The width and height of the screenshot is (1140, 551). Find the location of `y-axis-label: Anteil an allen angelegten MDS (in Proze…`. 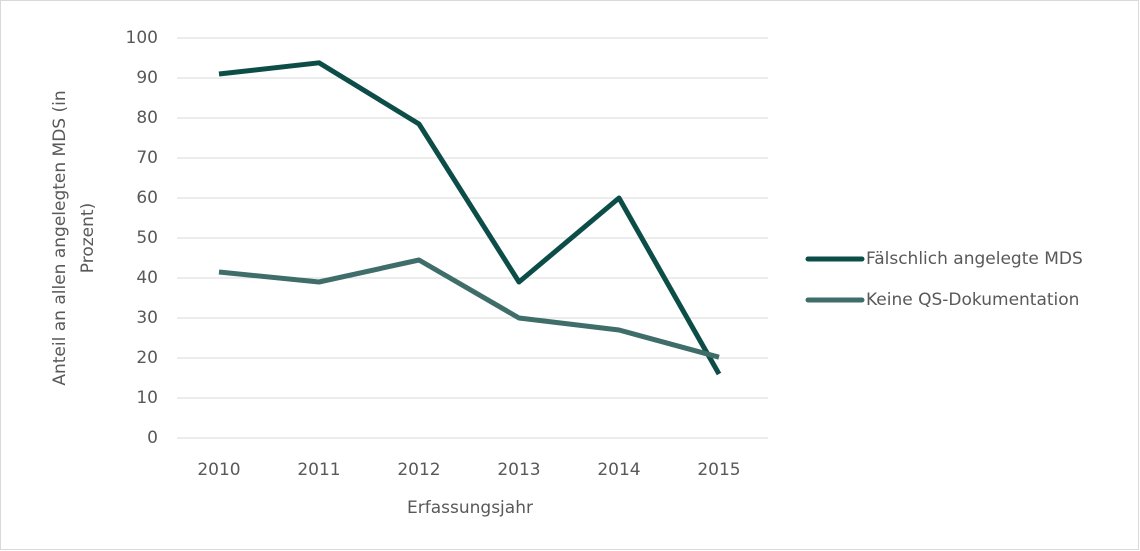

y-axis-label: Anteil an allen angelegten MDS (in Proze… is located at coordinates (74, 237).